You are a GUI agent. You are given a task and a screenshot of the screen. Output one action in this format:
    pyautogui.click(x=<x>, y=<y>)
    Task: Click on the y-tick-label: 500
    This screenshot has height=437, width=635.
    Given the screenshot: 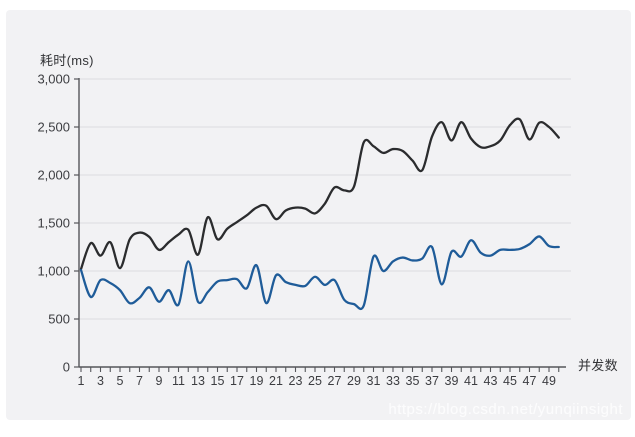 What is the action you would take?
    pyautogui.click(x=59, y=319)
    